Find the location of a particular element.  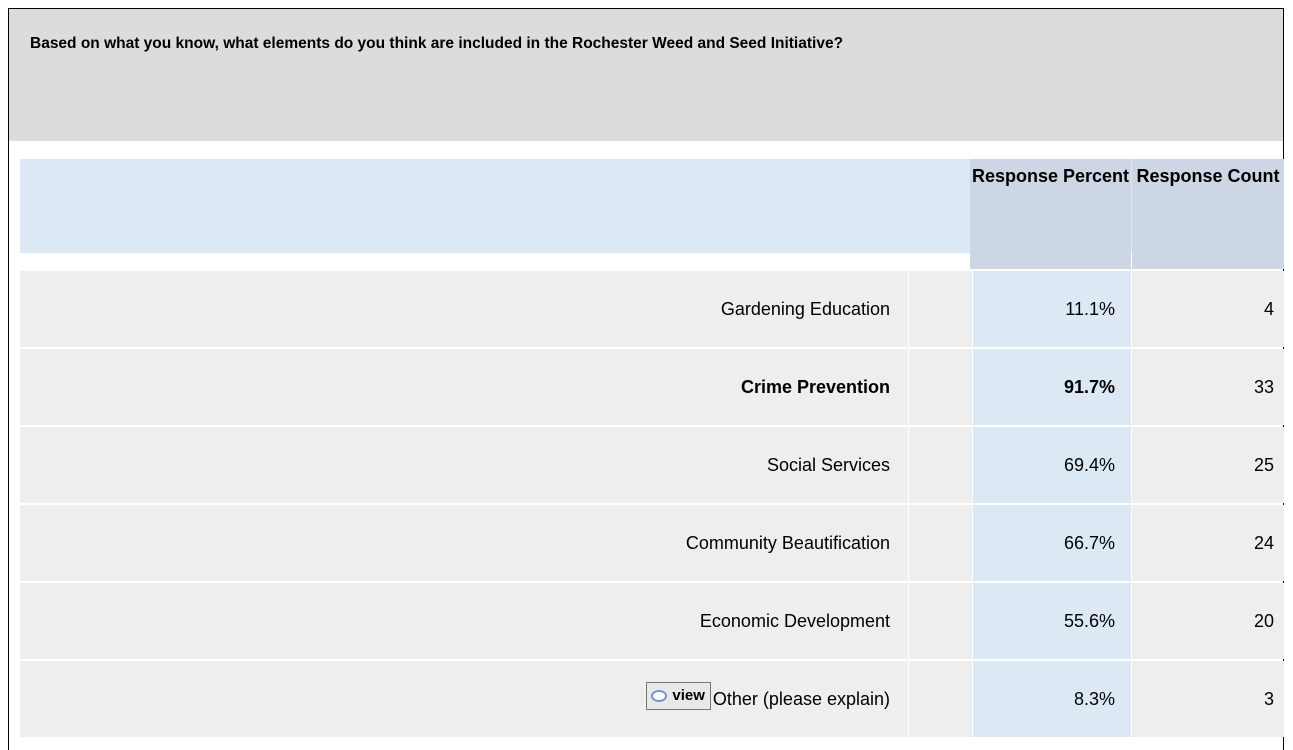

response-percent: 69.4% is located at coordinates (1052, 465).